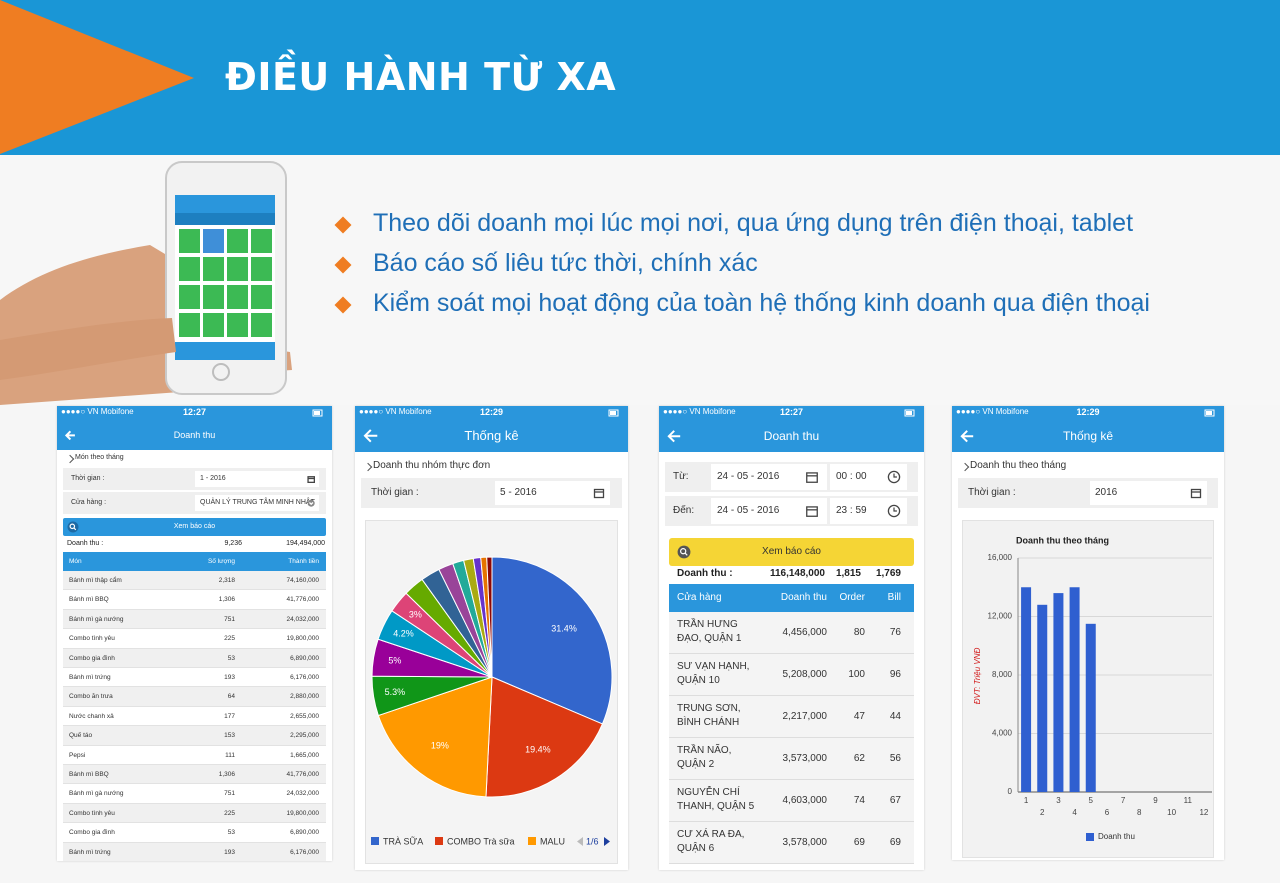 The height and width of the screenshot is (883, 1280). What do you see at coordinates (257, 503) in the screenshot?
I see `field-input: QUẢN LÝ TRUNG TÂM MINH NHẬT` at bounding box center [257, 503].